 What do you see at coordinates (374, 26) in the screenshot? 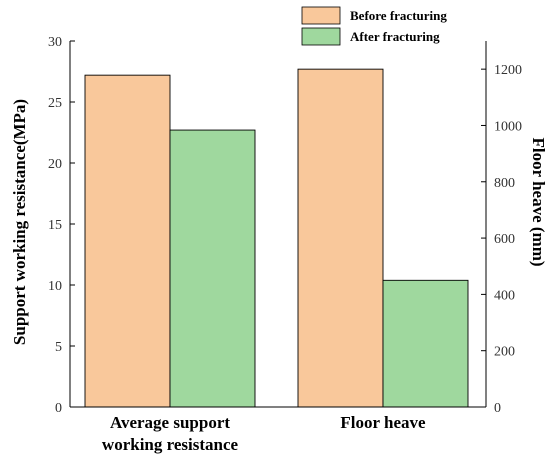
I see `legend: Before fracturing After fracturing` at bounding box center [374, 26].